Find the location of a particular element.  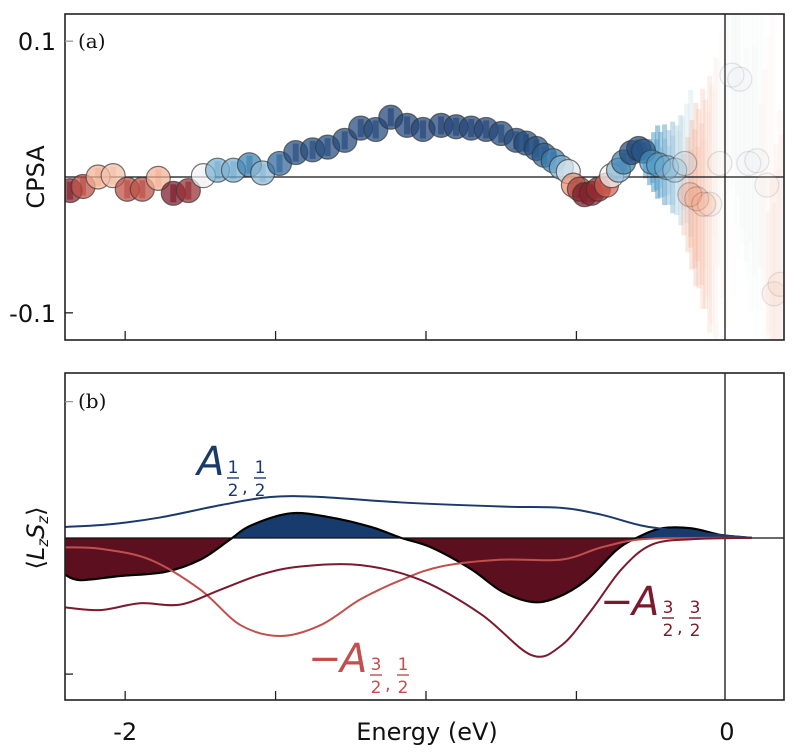

y-axis-label: ⟨LzSz⟩ is located at coordinates (37, 537).